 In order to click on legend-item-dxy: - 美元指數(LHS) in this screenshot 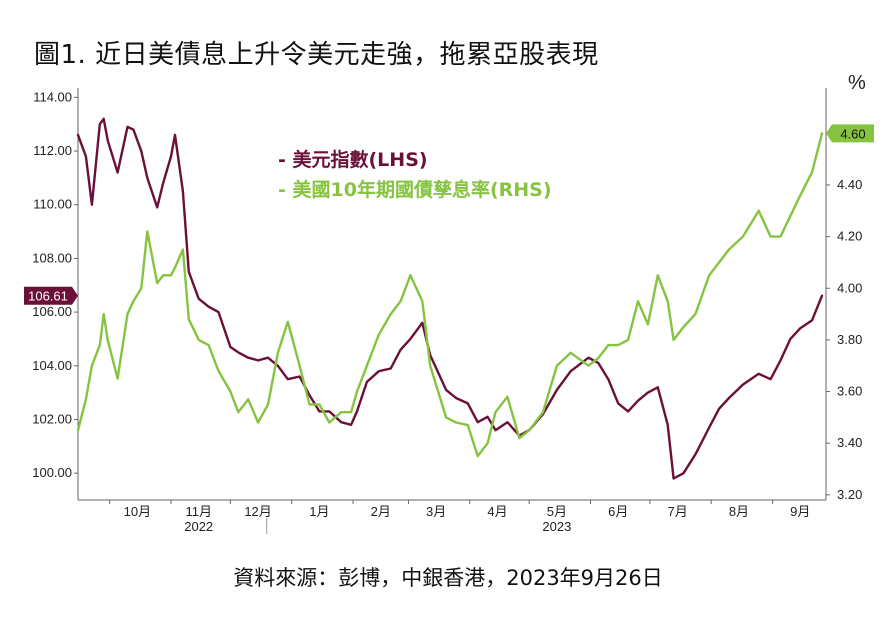, I will do `click(353, 159)`.